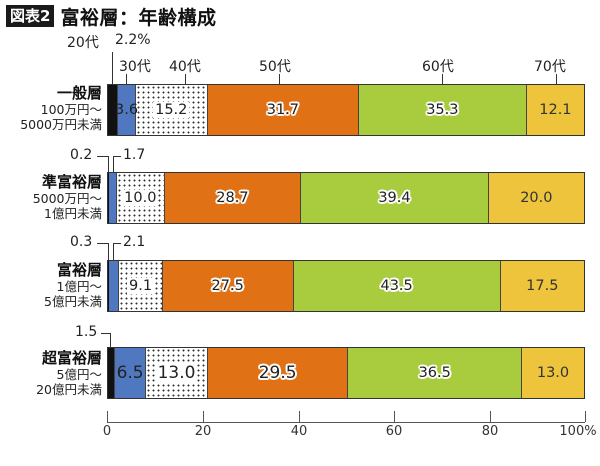  I want to click on segment-age60: 43.5, so click(397, 286).